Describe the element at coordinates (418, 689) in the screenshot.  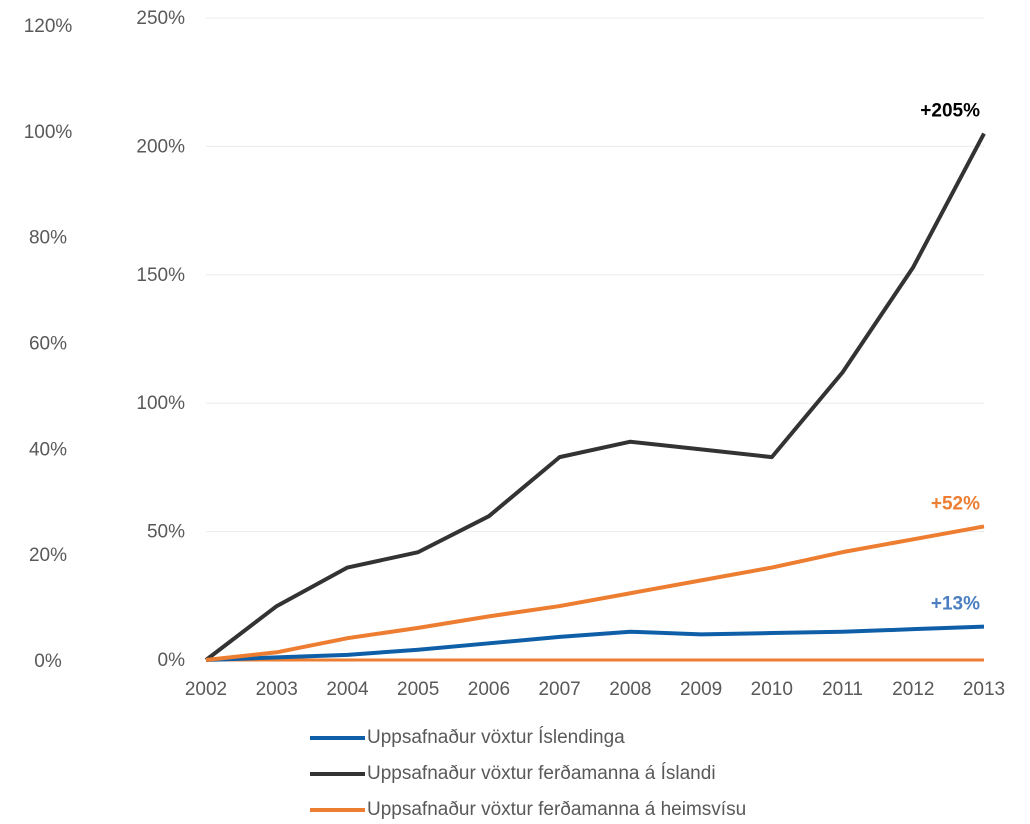
I see `x-tick-label: 2005` at that location.